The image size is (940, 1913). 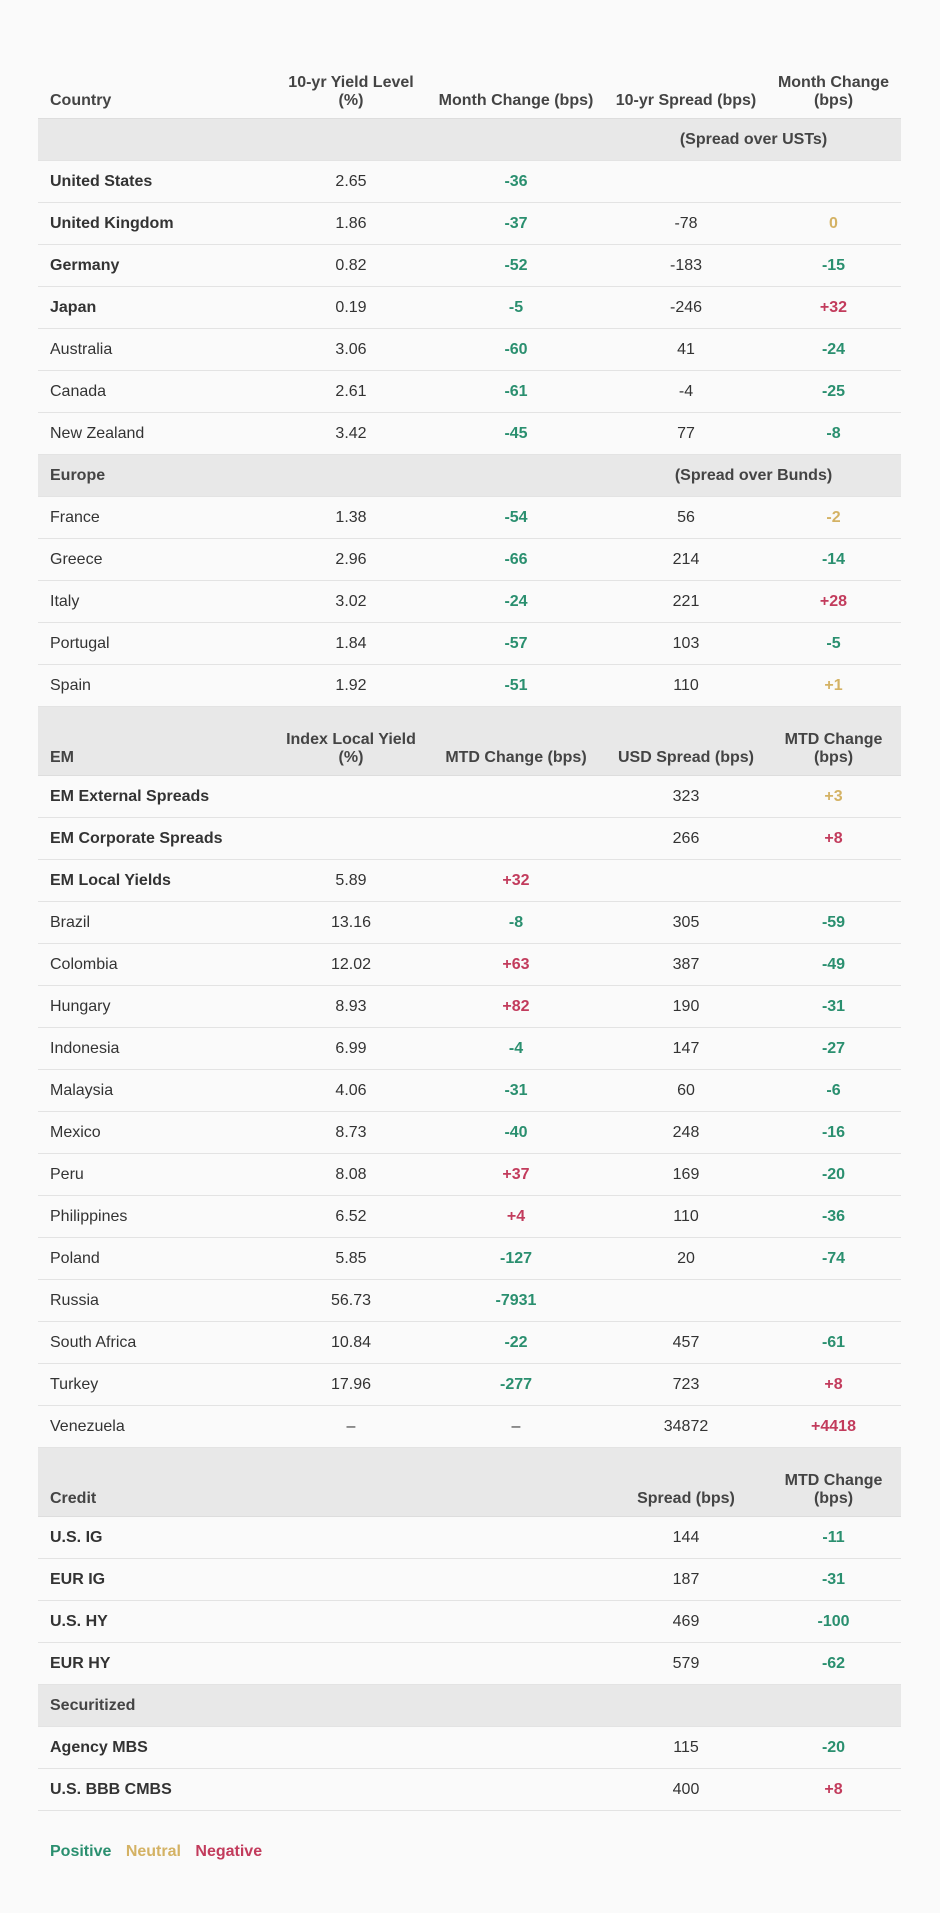 I want to click on spread-value: 115, so click(x=686, y=1747).